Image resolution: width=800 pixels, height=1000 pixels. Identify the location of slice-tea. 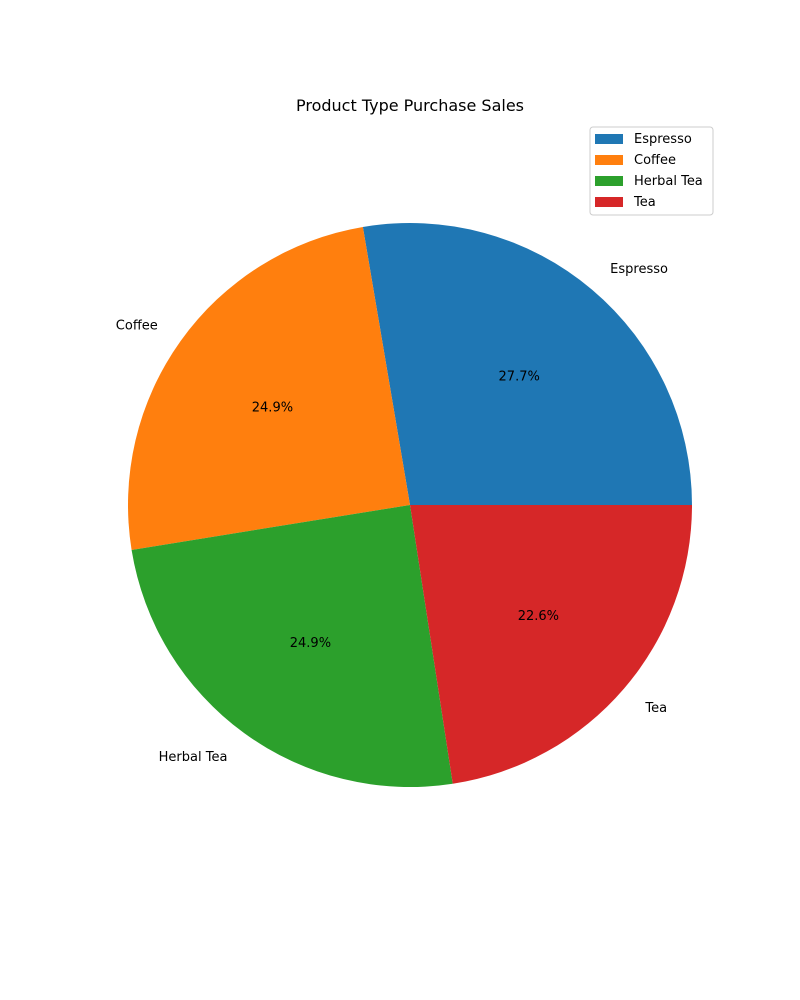
(551, 644).